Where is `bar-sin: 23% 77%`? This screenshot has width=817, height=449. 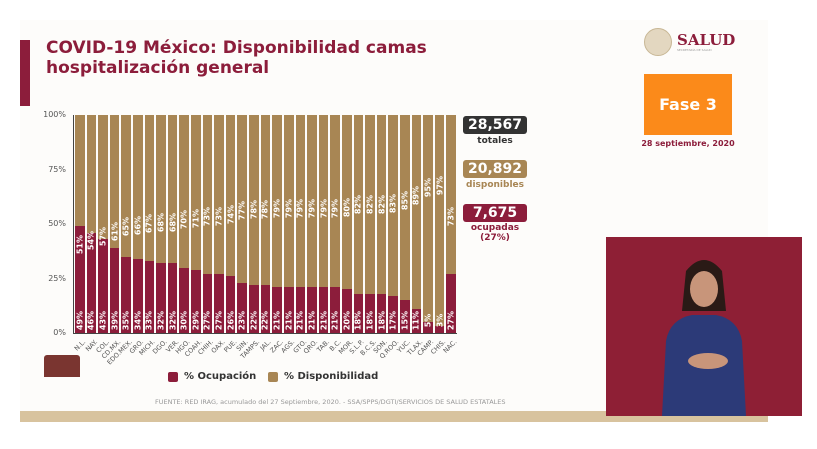 bar-sin: 23% 77% is located at coordinates (242, 224).